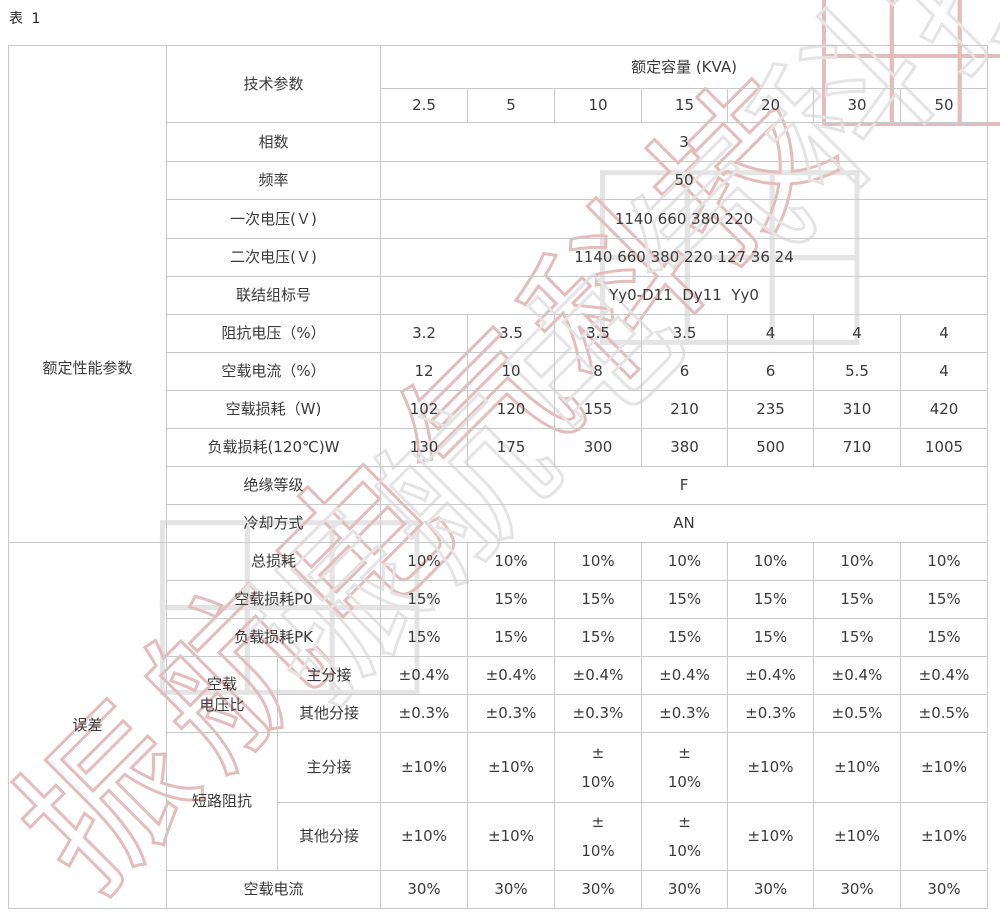 Image resolution: width=1000 pixels, height=920 pixels. Describe the element at coordinates (424, 333) in the screenshot. I see `value-cell: 3.2` at that location.